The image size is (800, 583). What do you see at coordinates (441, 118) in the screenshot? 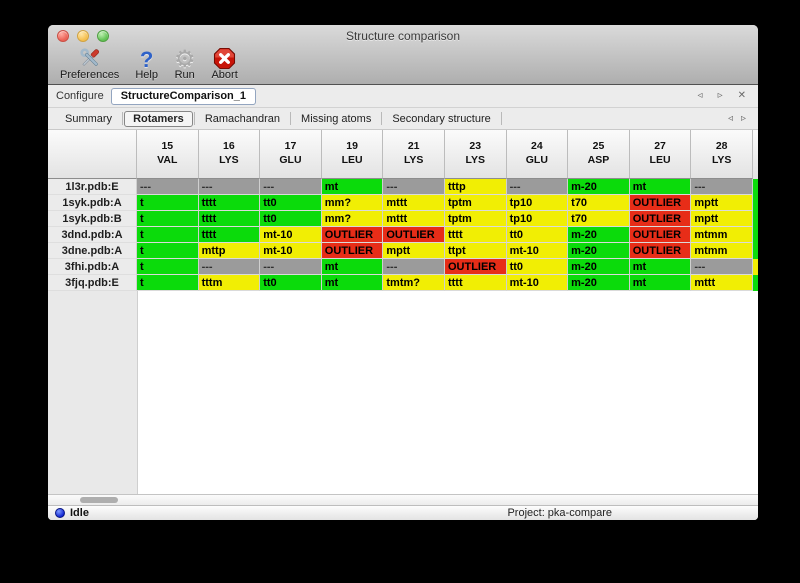
I see `tab-secondary-structure: Secondary structure` at bounding box center [441, 118].